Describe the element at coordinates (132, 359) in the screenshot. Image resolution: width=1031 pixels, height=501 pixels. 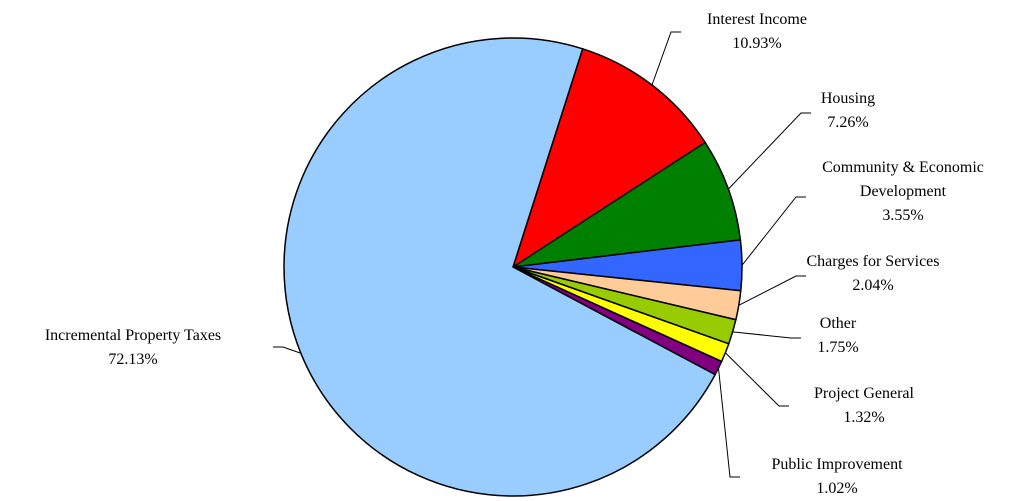
I see `slice-label-percent: 72.13%` at that location.